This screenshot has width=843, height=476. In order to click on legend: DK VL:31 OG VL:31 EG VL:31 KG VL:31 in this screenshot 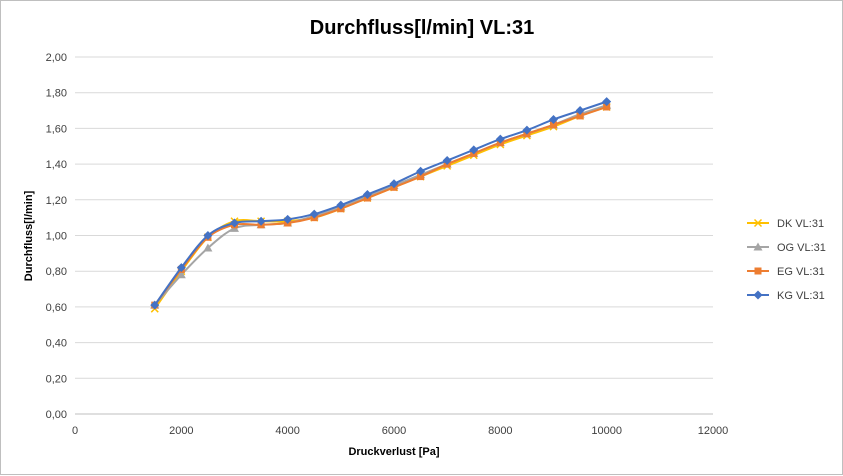, I will do `click(786, 260)`.